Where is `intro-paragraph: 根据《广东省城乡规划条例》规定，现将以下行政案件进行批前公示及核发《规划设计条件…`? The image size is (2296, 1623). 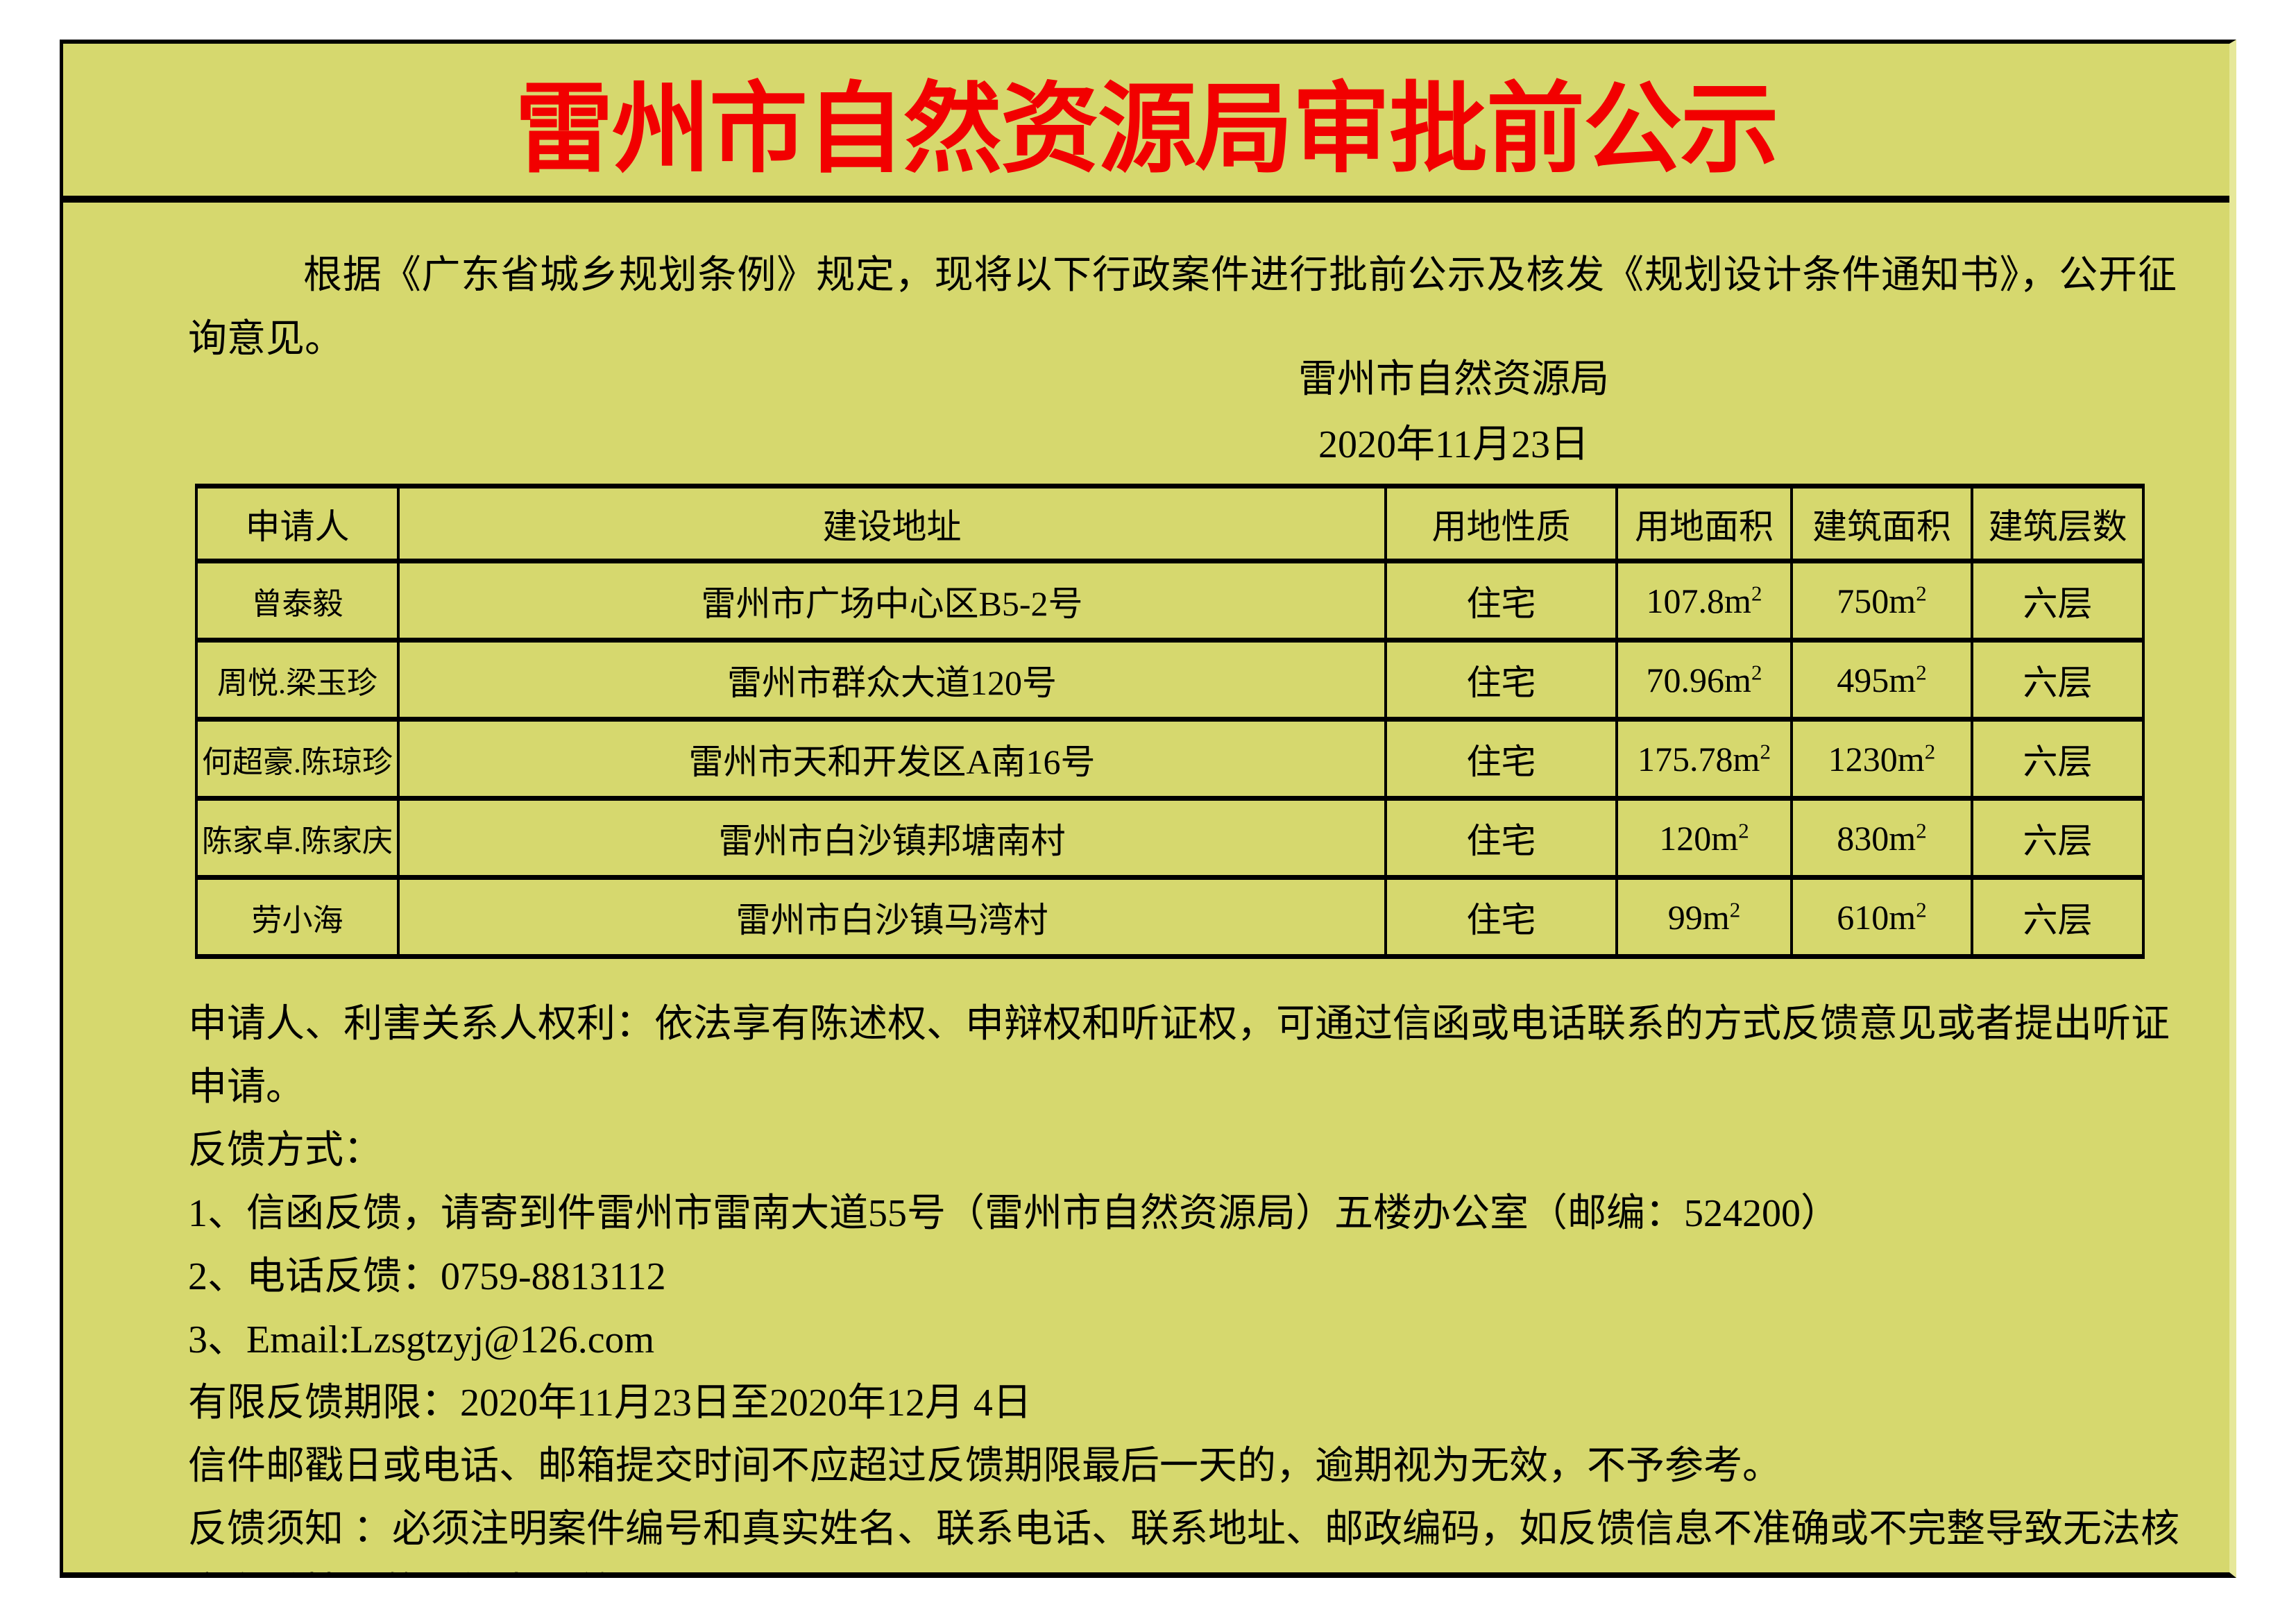 intro-paragraph: 根据《广东省城乡规划条例》规定，现将以下行政案件进行批前公示及核发《规划设计条件… is located at coordinates (1182, 307).